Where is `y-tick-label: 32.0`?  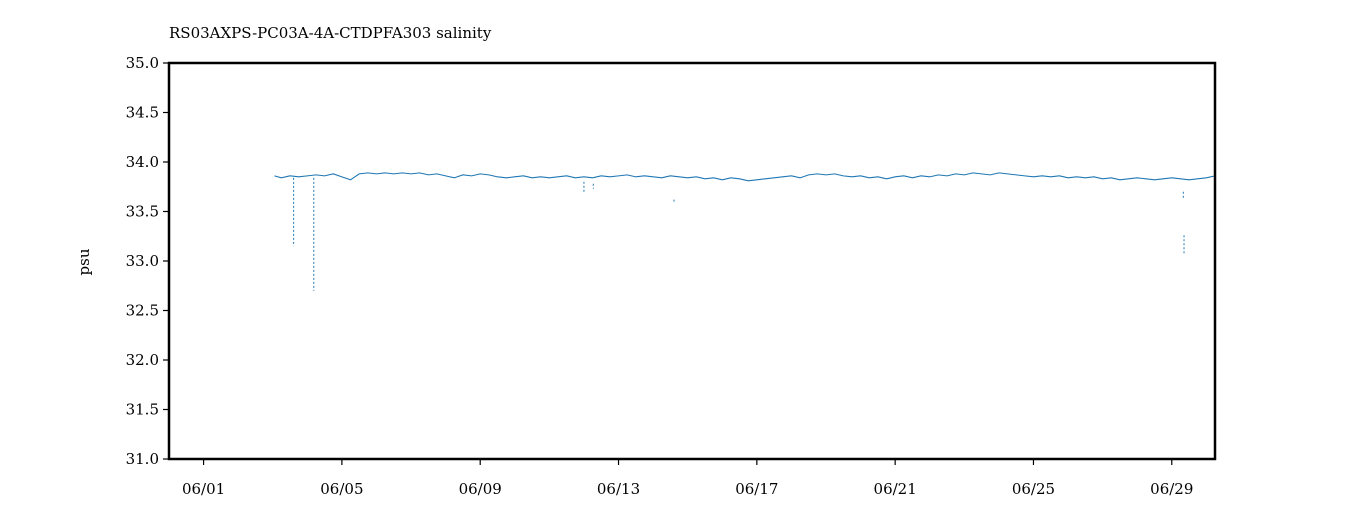
y-tick-label: 32.0 is located at coordinates (142, 360).